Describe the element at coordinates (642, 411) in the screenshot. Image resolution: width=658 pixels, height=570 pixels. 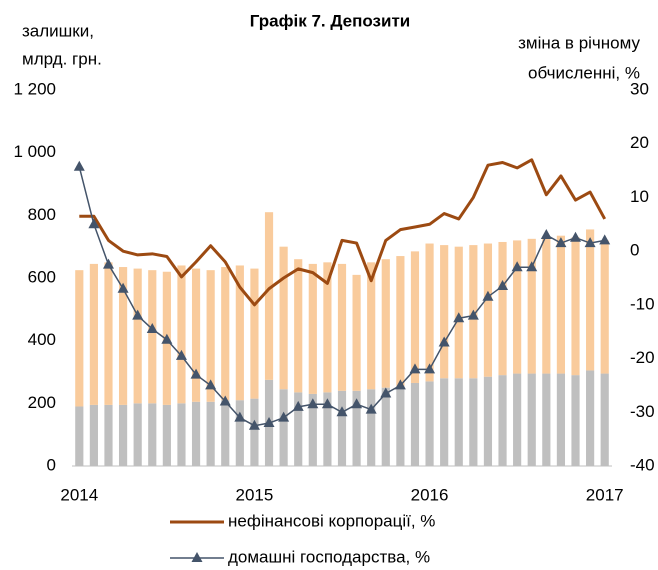
I see `y2-tick-label: -30` at that location.